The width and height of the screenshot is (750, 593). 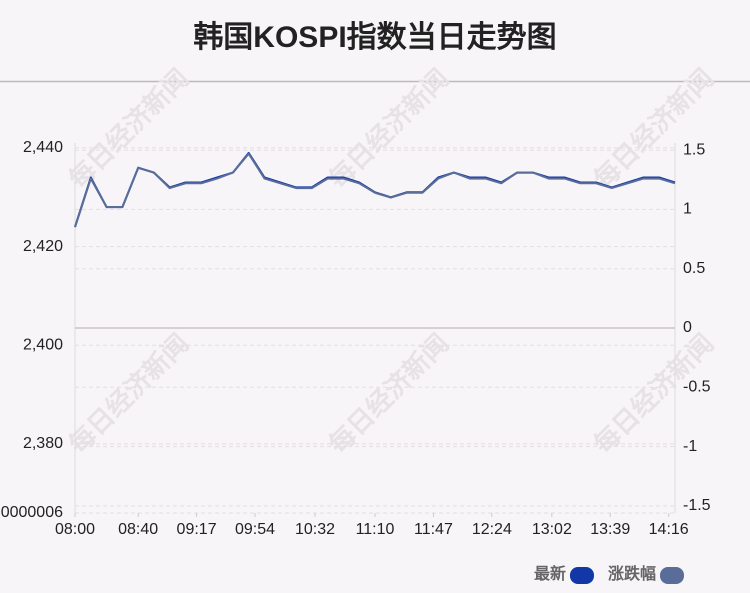 What do you see at coordinates (374, 37) in the screenshot?
I see `chart-title: 韩国KOSPI指数当日走势图` at bounding box center [374, 37].